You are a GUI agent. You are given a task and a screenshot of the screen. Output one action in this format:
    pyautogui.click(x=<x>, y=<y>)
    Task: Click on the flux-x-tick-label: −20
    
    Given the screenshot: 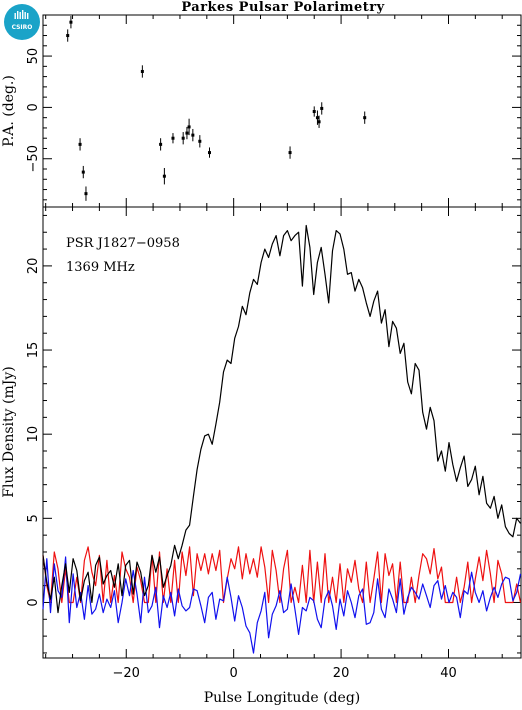 What is the action you would take?
    pyautogui.click(x=126, y=673)
    